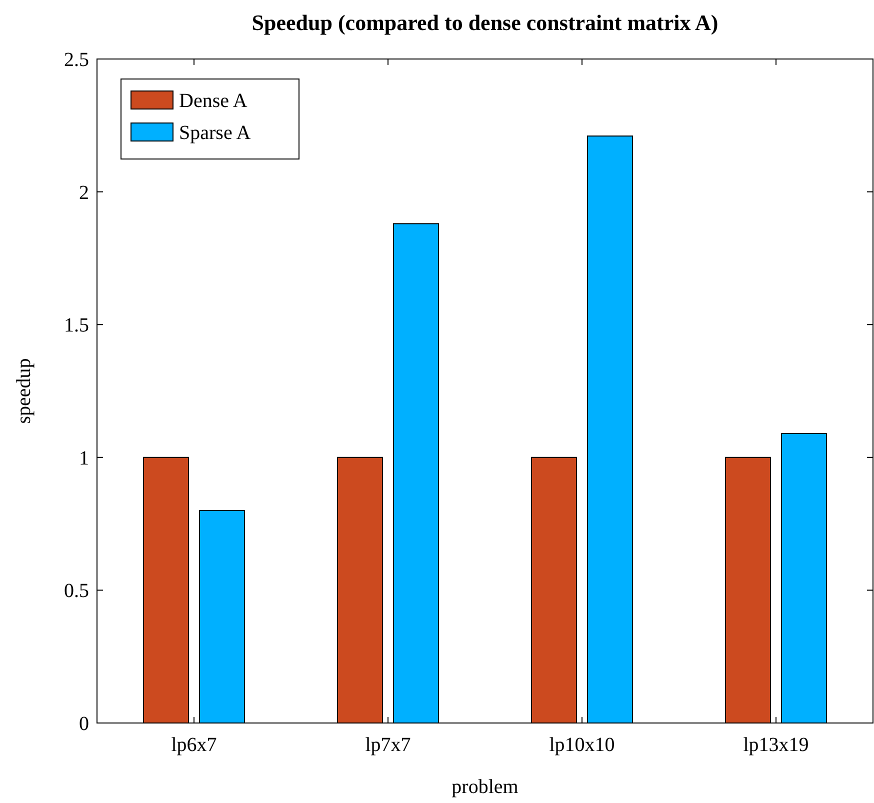  Describe the element at coordinates (76, 325) in the screenshot. I see `y-tick-label: 1.5` at that location.